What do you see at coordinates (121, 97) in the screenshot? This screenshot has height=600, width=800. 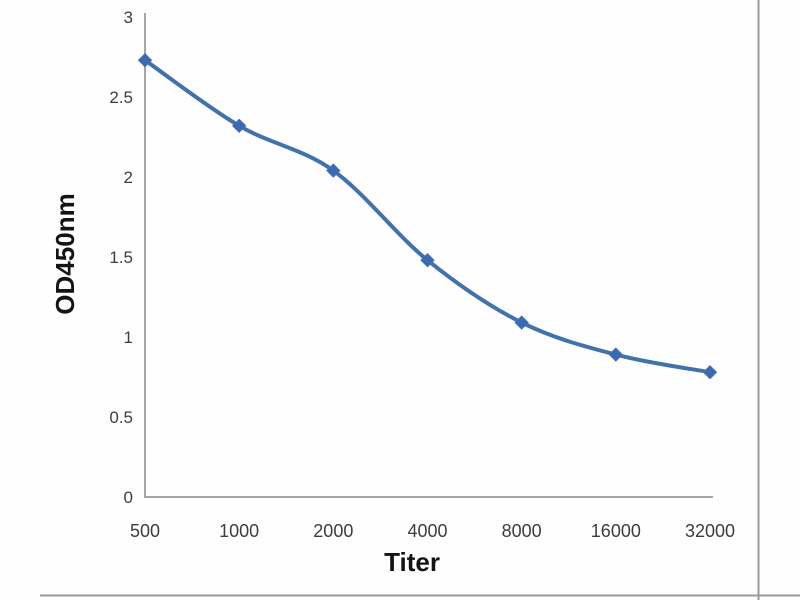 I see `y-tick-label: 2.5` at bounding box center [121, 97].